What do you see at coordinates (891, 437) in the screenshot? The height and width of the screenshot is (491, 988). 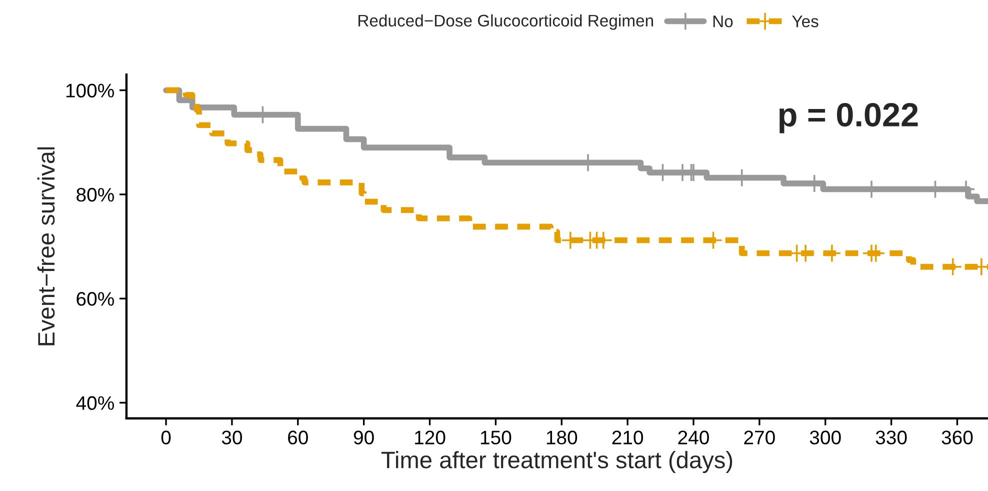 I see `x-tick-label: 330` at bounding box center [891, 437].